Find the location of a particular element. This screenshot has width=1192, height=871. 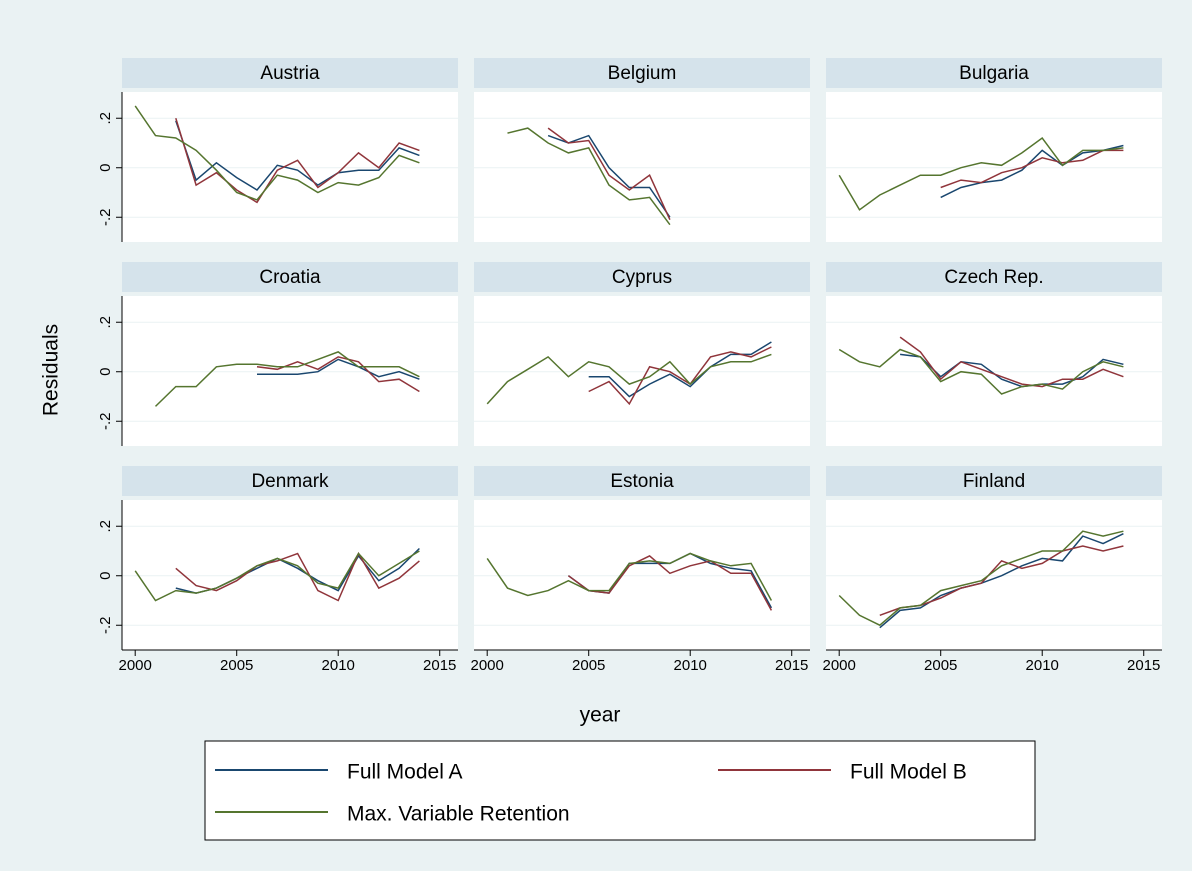

legend-label: Full Model B is located at coordinates (908, 772).